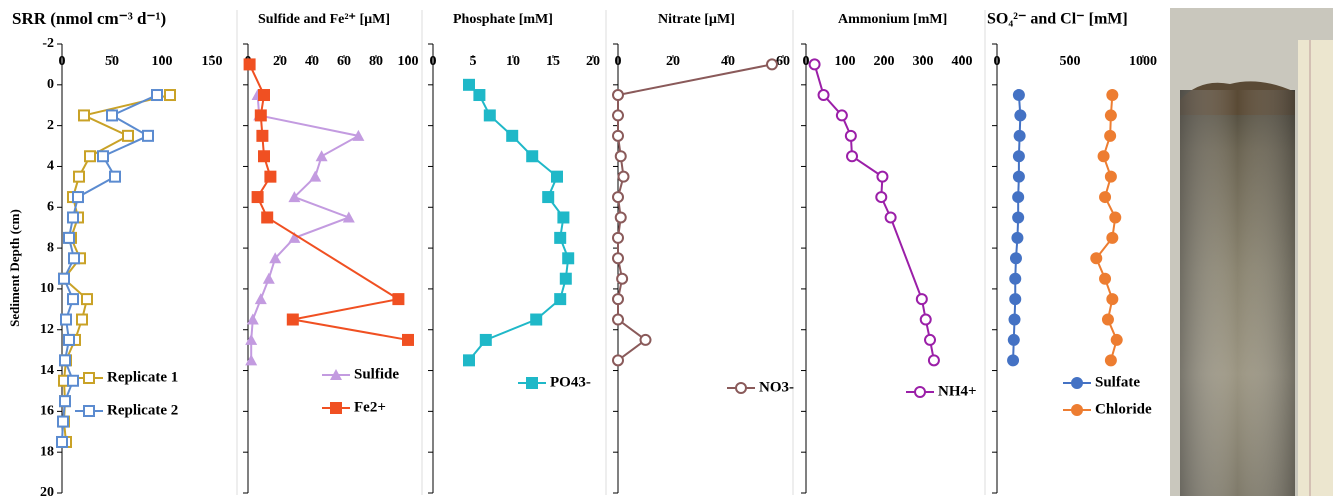 Image resolution: width=1333 pixels, height=501 pixels. I want to click on x-tick-label: 5, so click(473, 61).